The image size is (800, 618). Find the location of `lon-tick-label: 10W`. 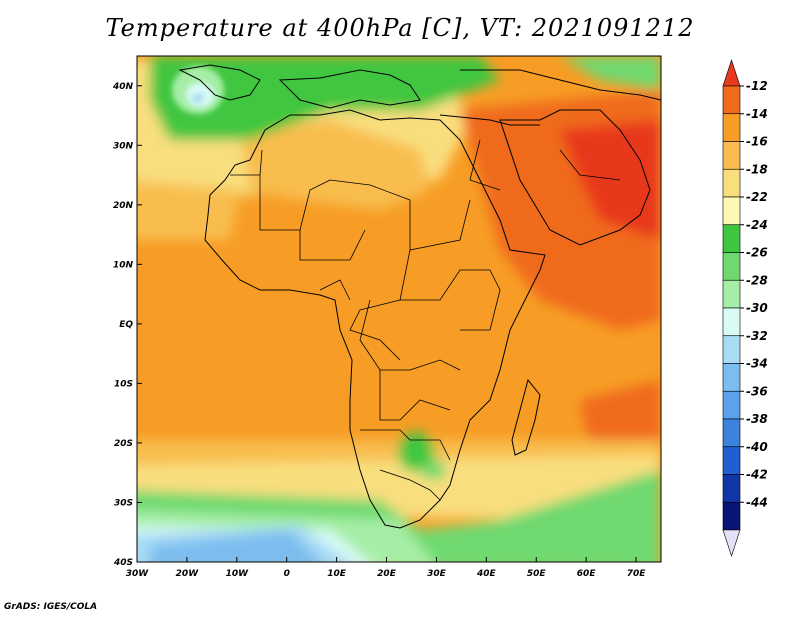

lon-tick-label: 10W is located at coordinates (238, 574).